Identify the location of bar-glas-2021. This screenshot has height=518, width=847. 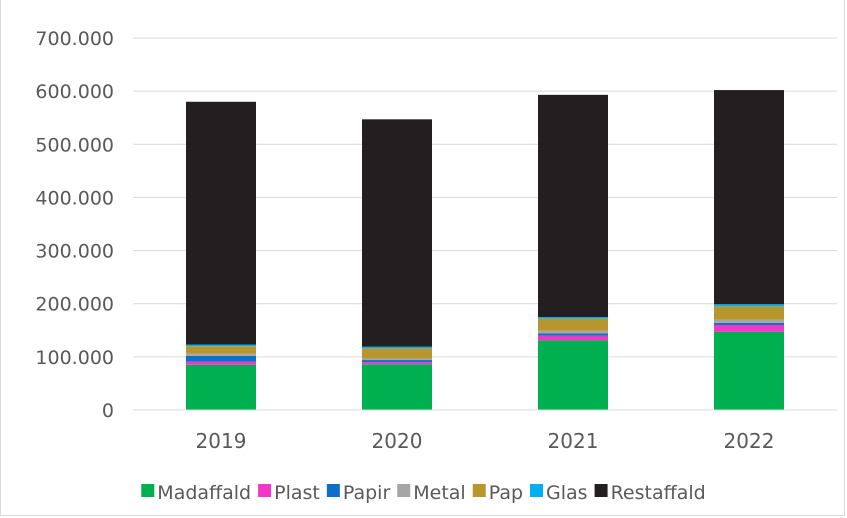
(573, 318).